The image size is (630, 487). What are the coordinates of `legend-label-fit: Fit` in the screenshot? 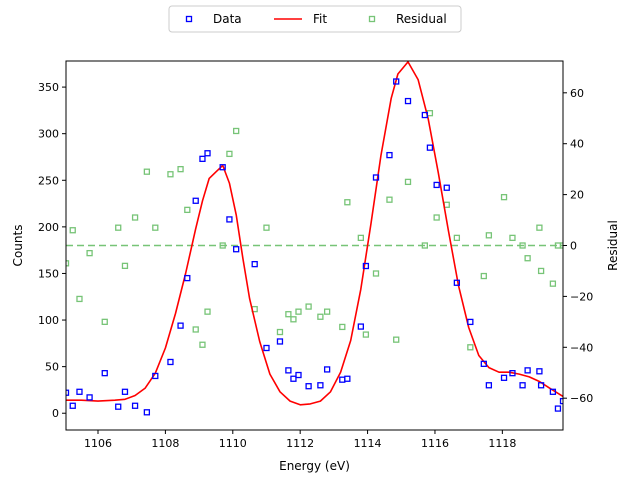 It's located at (320, 19).